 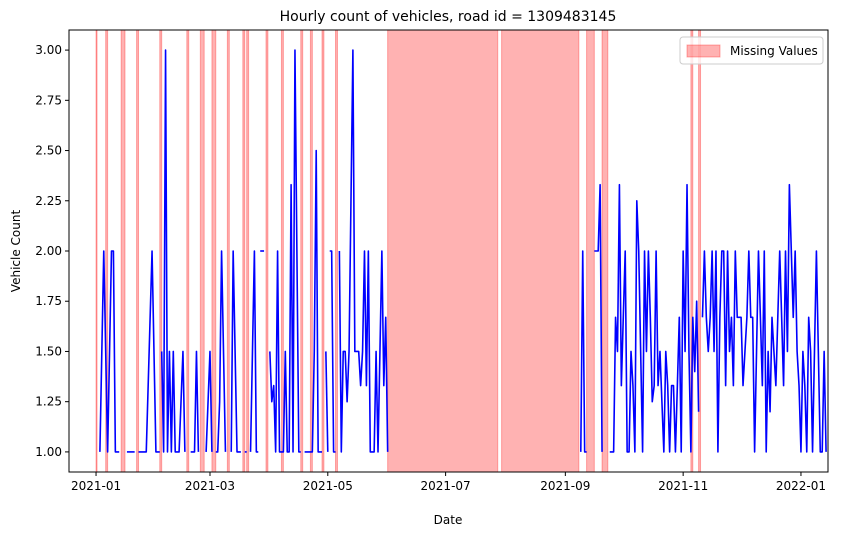 I want to click on y-tick-label: 1.50, so click(x=48, y=351).